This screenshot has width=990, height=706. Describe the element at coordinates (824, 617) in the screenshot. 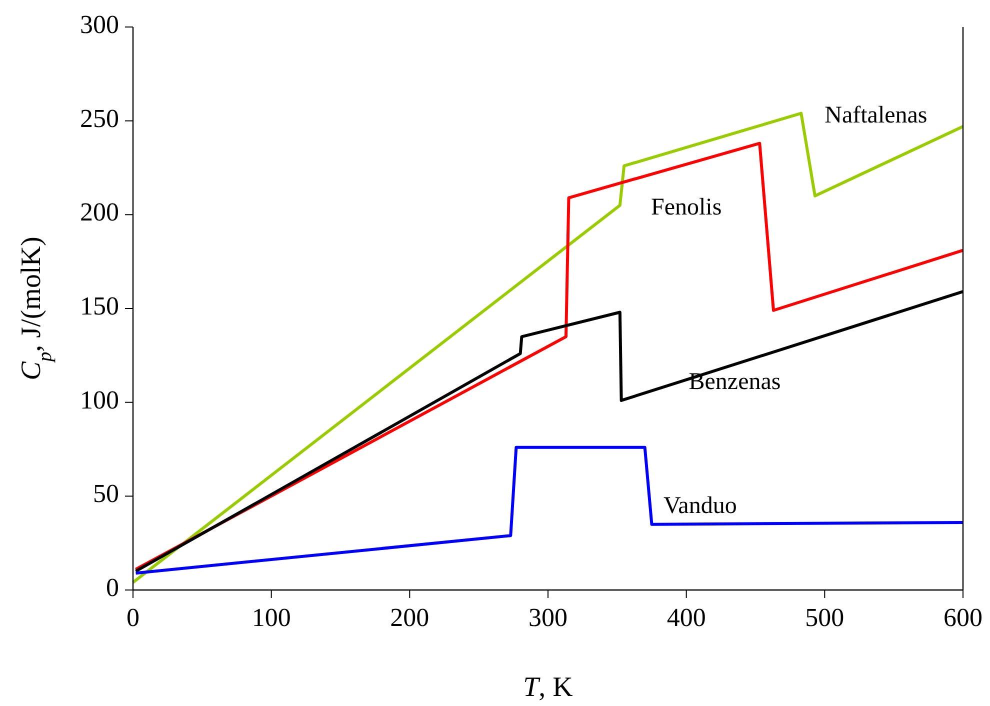

I see `x-tick-label: 500` at that location.